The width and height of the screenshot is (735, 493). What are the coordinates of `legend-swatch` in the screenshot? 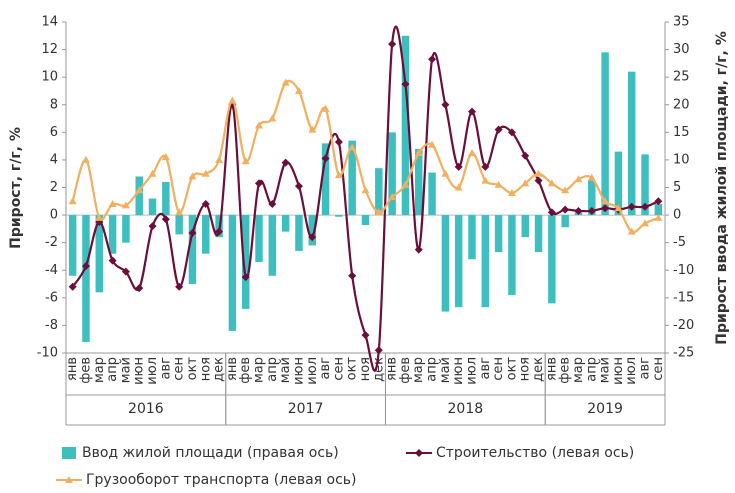 It's located at (69, 453).